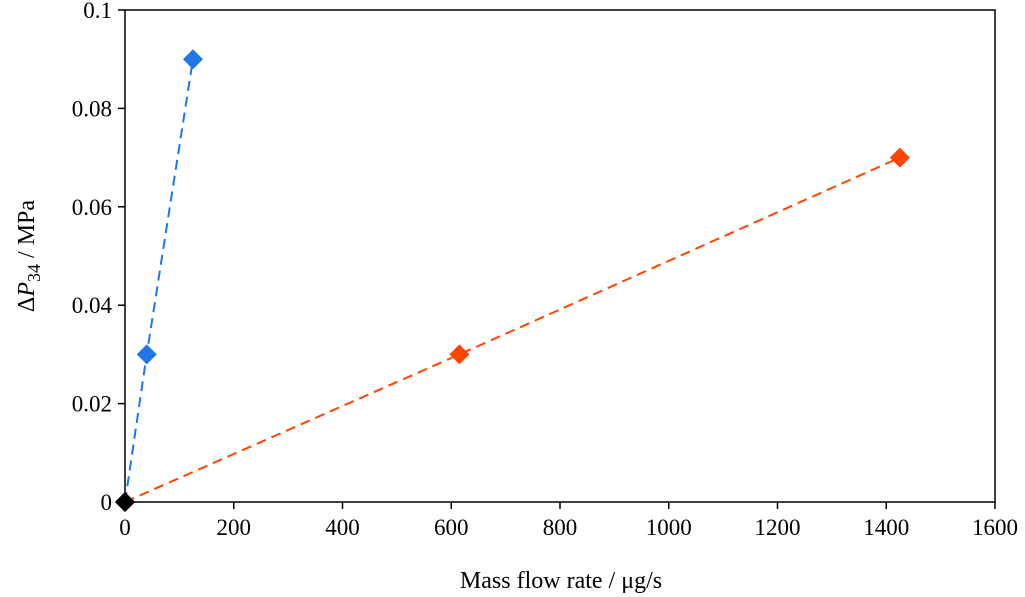  Describe the element at coordinates (107, 502) in the screenshot. I see `y-tick-label: 0` at that location.